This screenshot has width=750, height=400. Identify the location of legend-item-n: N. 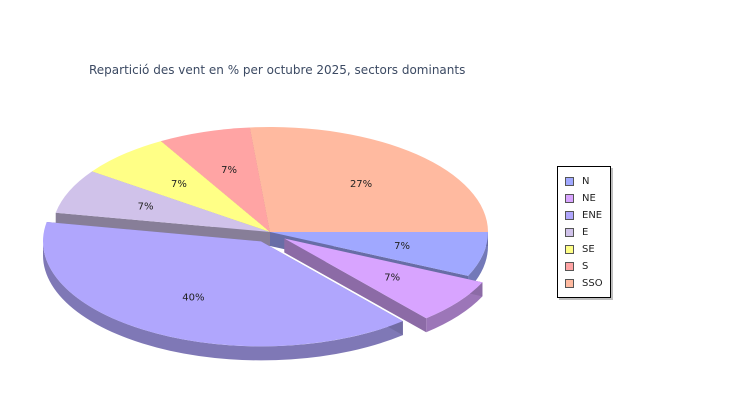
(577, 181).